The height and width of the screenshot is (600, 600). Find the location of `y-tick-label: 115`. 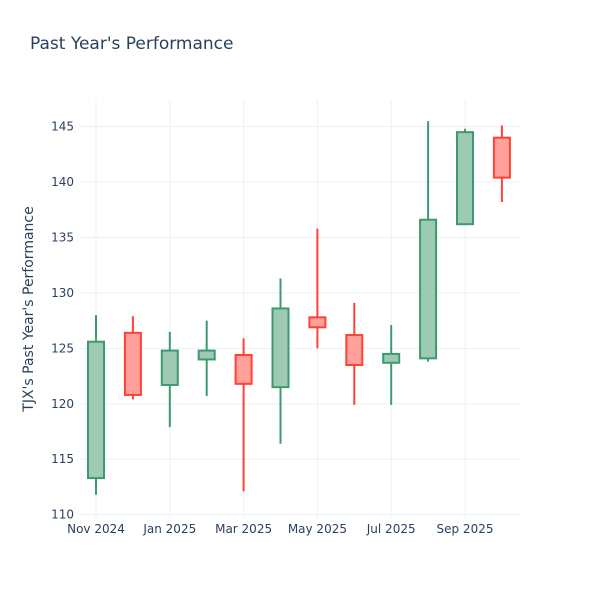

y-tick-label: 115 is located at coordinates (62, 459).